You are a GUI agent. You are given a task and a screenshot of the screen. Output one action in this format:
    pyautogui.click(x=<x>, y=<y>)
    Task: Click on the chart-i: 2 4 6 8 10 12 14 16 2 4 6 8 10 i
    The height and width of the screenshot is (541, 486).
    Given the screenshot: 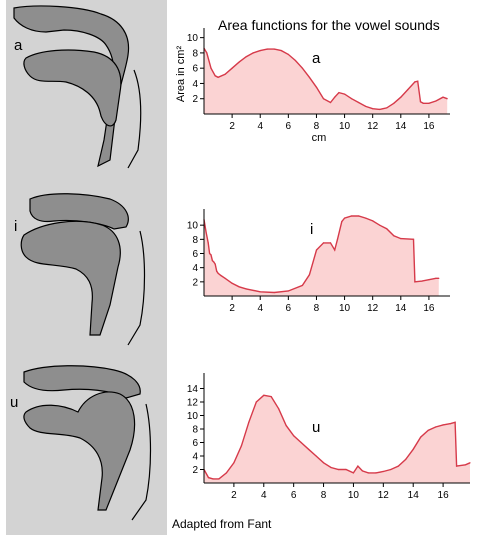 What is the action you would take?
    pyautogui.click(x=318, y=261)
    